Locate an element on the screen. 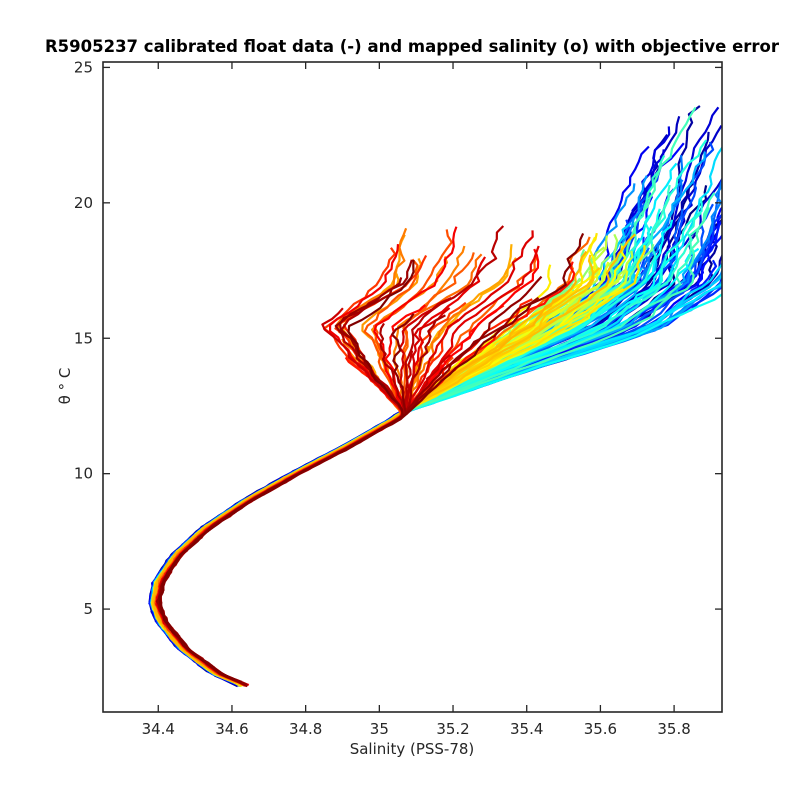  x-tick-label: 35.2 is located at coordinates (452, 729).